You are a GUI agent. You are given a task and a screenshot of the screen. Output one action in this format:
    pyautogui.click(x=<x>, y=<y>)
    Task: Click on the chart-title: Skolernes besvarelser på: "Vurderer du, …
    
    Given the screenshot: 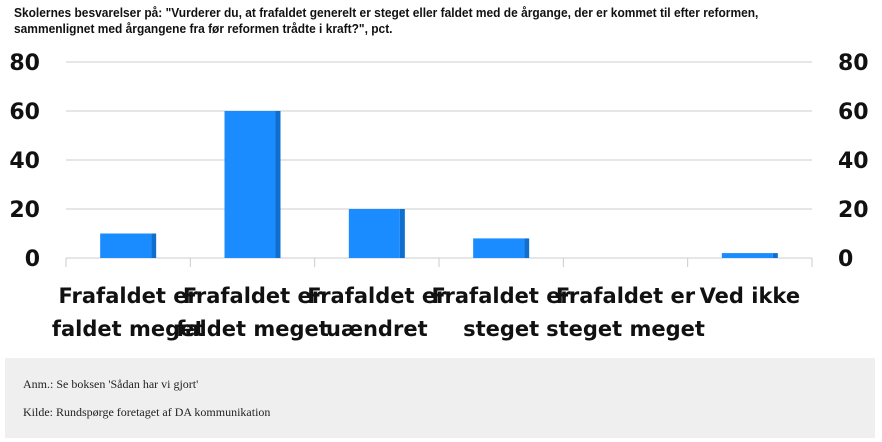 What is the action you would take?
    pyautogui.click(x=386, y=20)
    